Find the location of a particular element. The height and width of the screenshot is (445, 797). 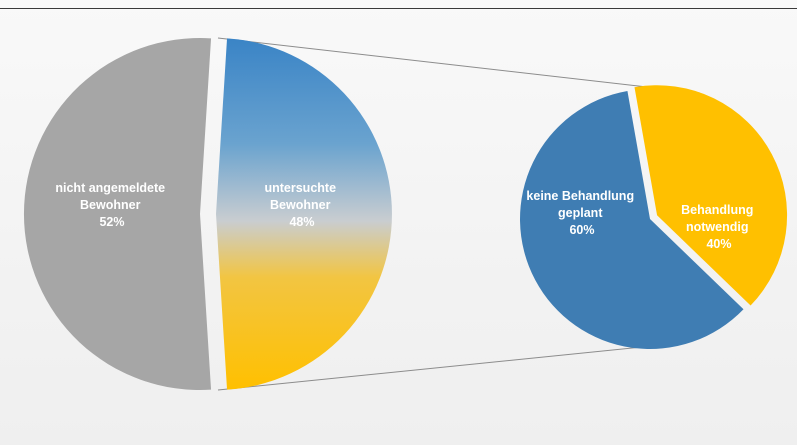

data-label-keine-behandlung: keine Behandlung geplant 60% is located at coordinates (581, 213).